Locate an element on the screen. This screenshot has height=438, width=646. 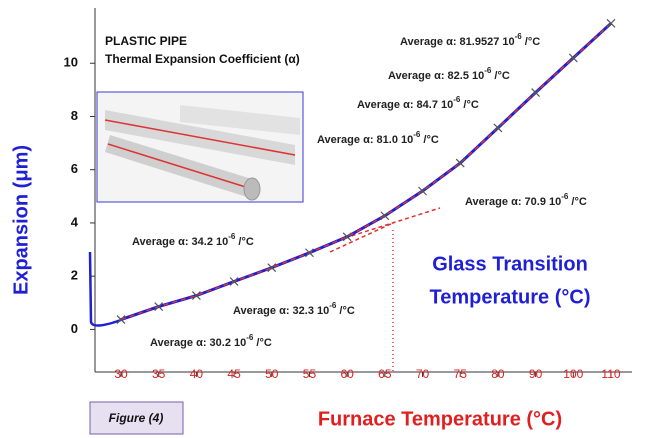
x-tick-label: 55 is located at coordinates (310, 374).